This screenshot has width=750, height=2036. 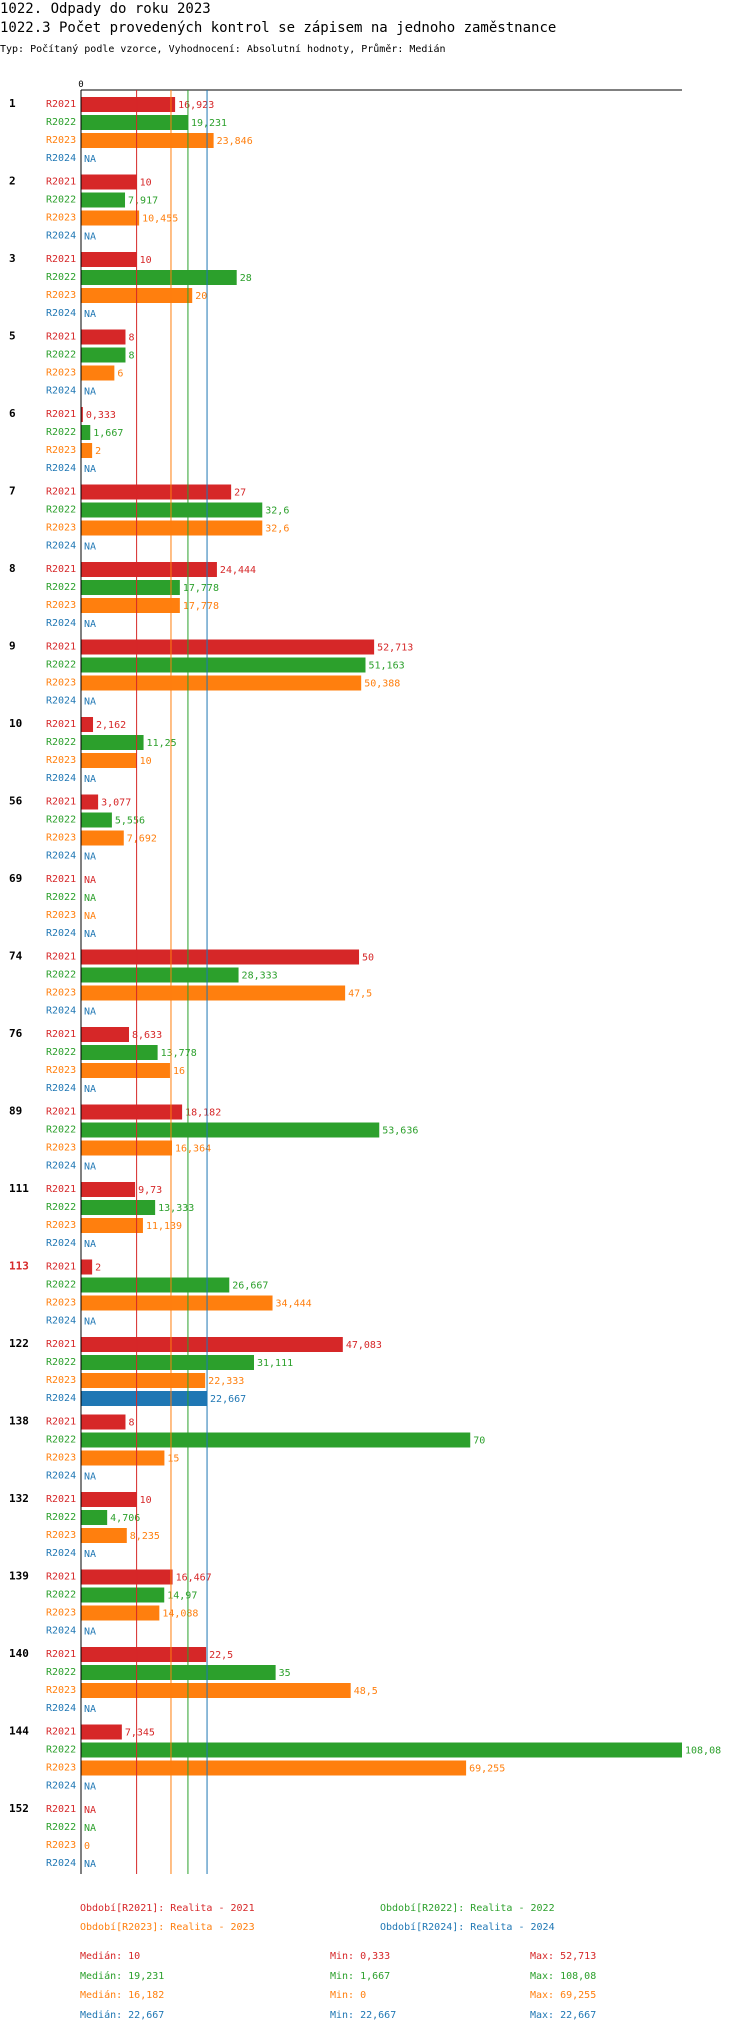 What do you see at coordinates (382, 684) in the screenshot?
I see `data-label: 50,388` at bounding box center [382, 684].